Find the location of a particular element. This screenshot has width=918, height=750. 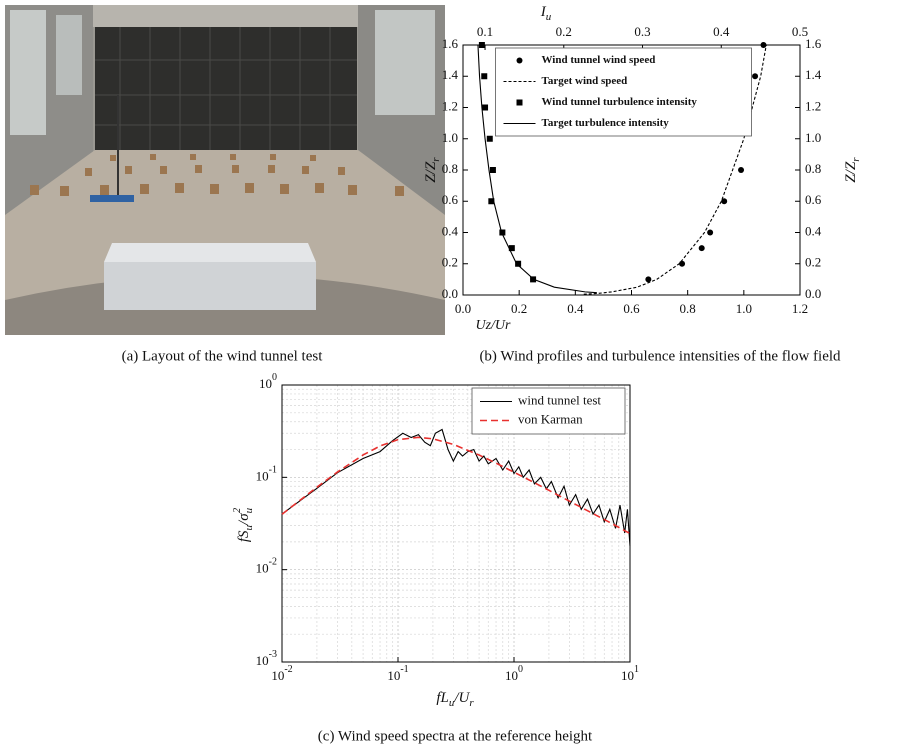

y-tick-label: 10⁻¹ is located at coordinates (266, 474).